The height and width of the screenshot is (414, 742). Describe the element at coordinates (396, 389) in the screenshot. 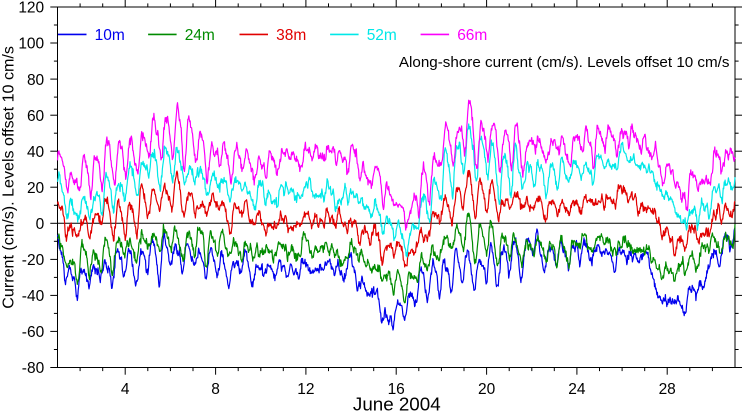

I see `svg-text: 16` at that location.